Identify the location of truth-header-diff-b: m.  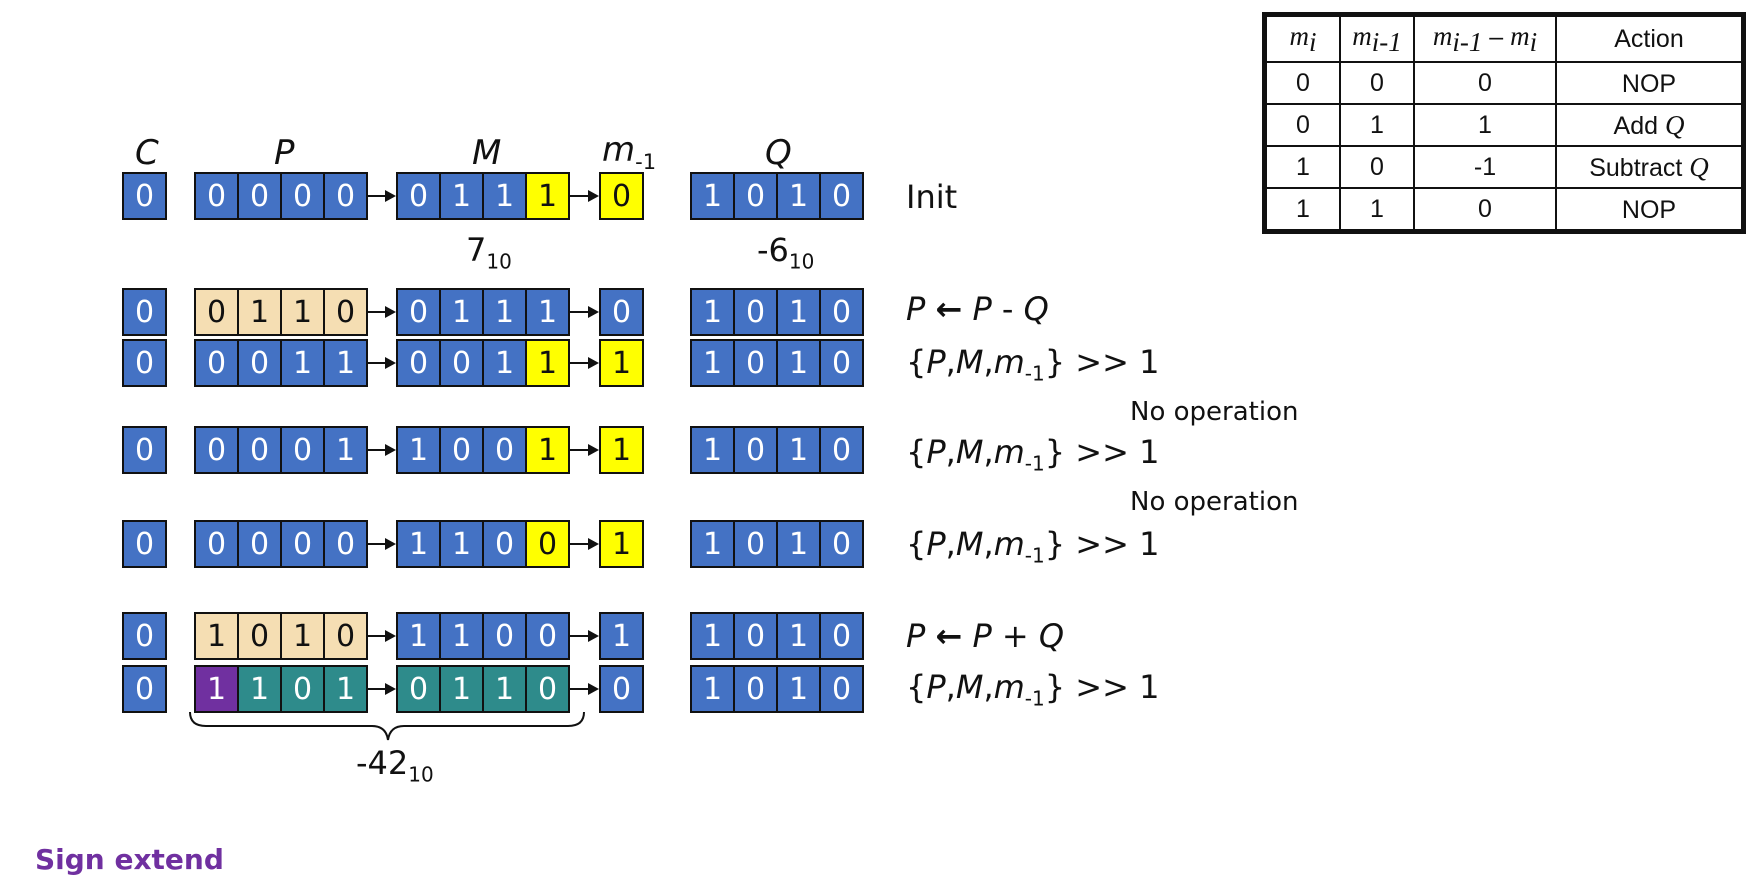
(1520, 35).